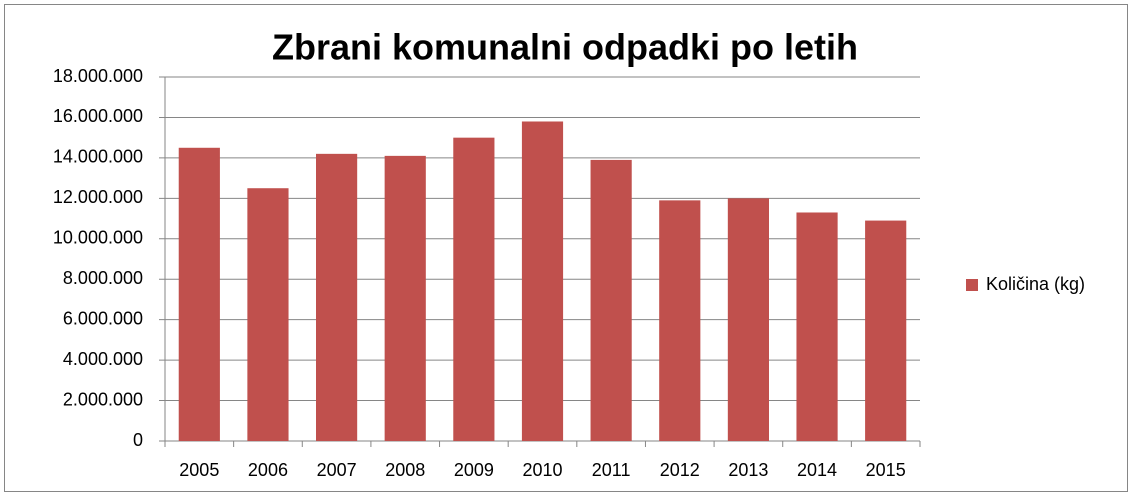 The height and width of the screenshot is (495, 1132). What do you see at coordinates (565, 47) in the screenshot?
I see `chart-title: Zbrani komunalni odpadki po letih` at bounding box center [565, 47].